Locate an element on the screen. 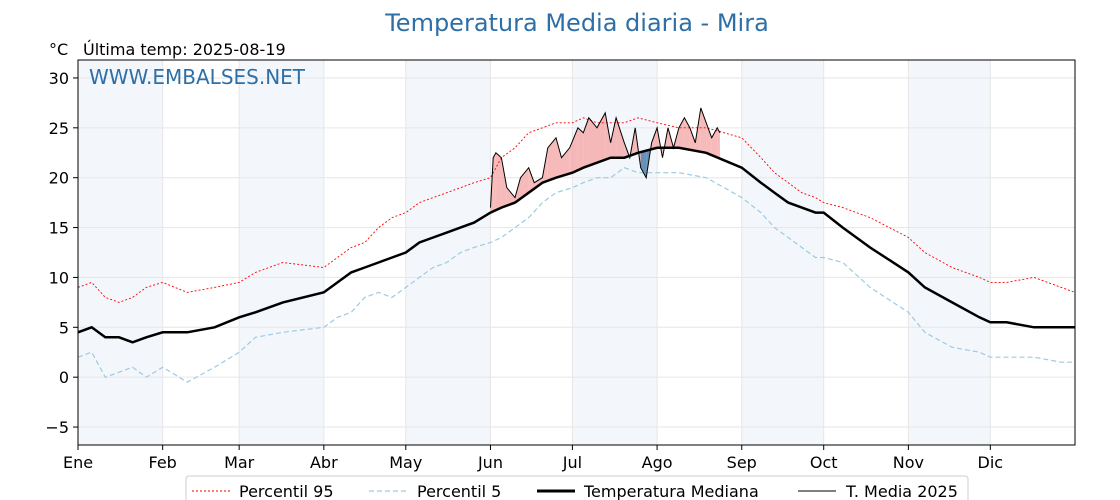  x-tick-label-May: May is located at coordinates (405, 462).